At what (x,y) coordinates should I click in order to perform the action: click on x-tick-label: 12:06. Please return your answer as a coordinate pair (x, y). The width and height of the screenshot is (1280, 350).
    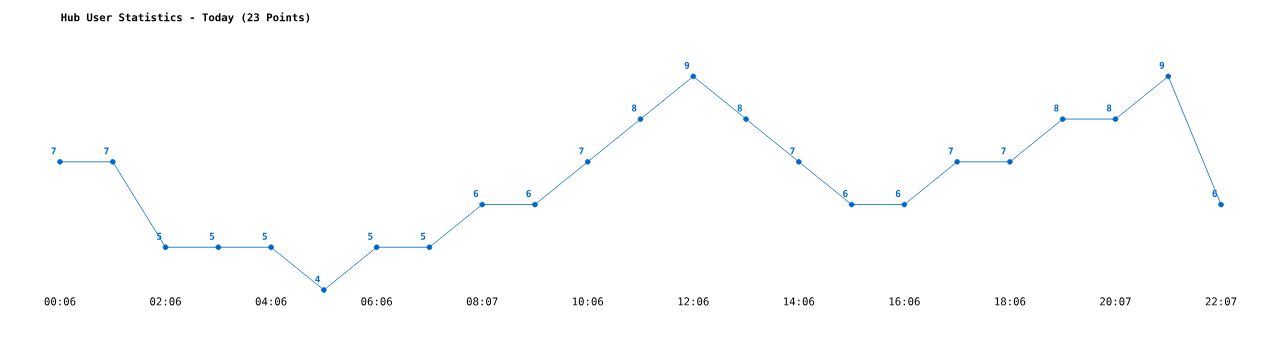
    Looking at the image, I should click on (693, 301).